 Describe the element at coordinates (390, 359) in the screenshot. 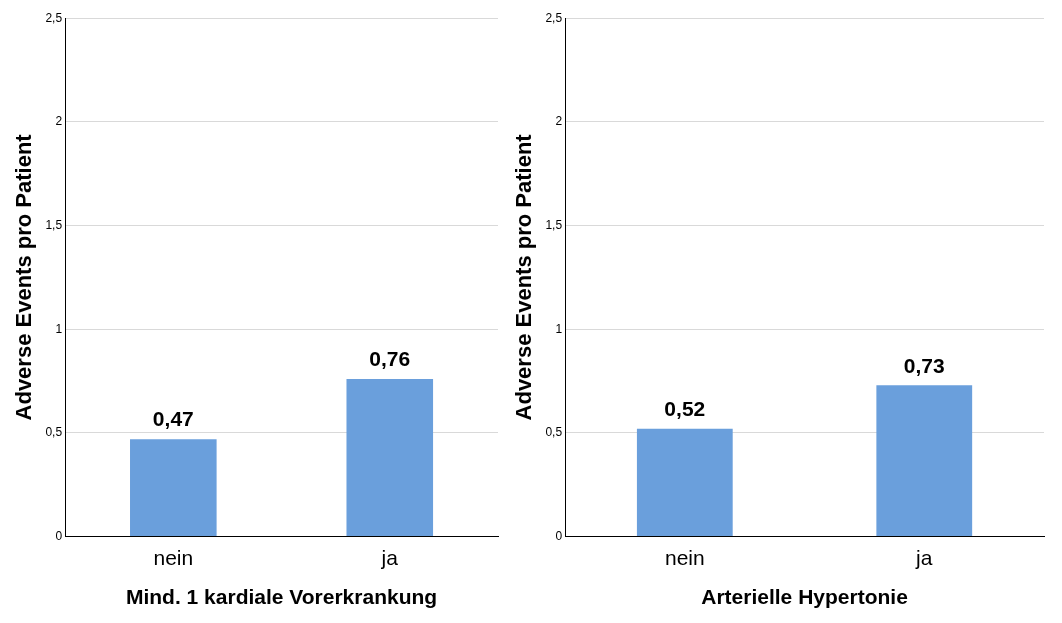

I see `data-label: 0,76` at that location.